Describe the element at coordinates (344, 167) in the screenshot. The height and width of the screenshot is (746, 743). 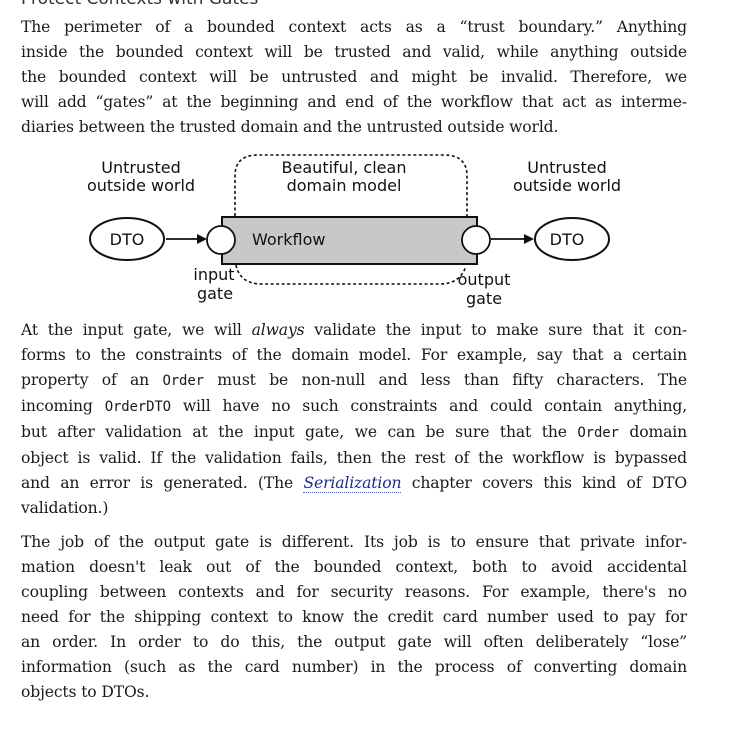
I see `domain-label-1: Beautiful, clean` at that location.